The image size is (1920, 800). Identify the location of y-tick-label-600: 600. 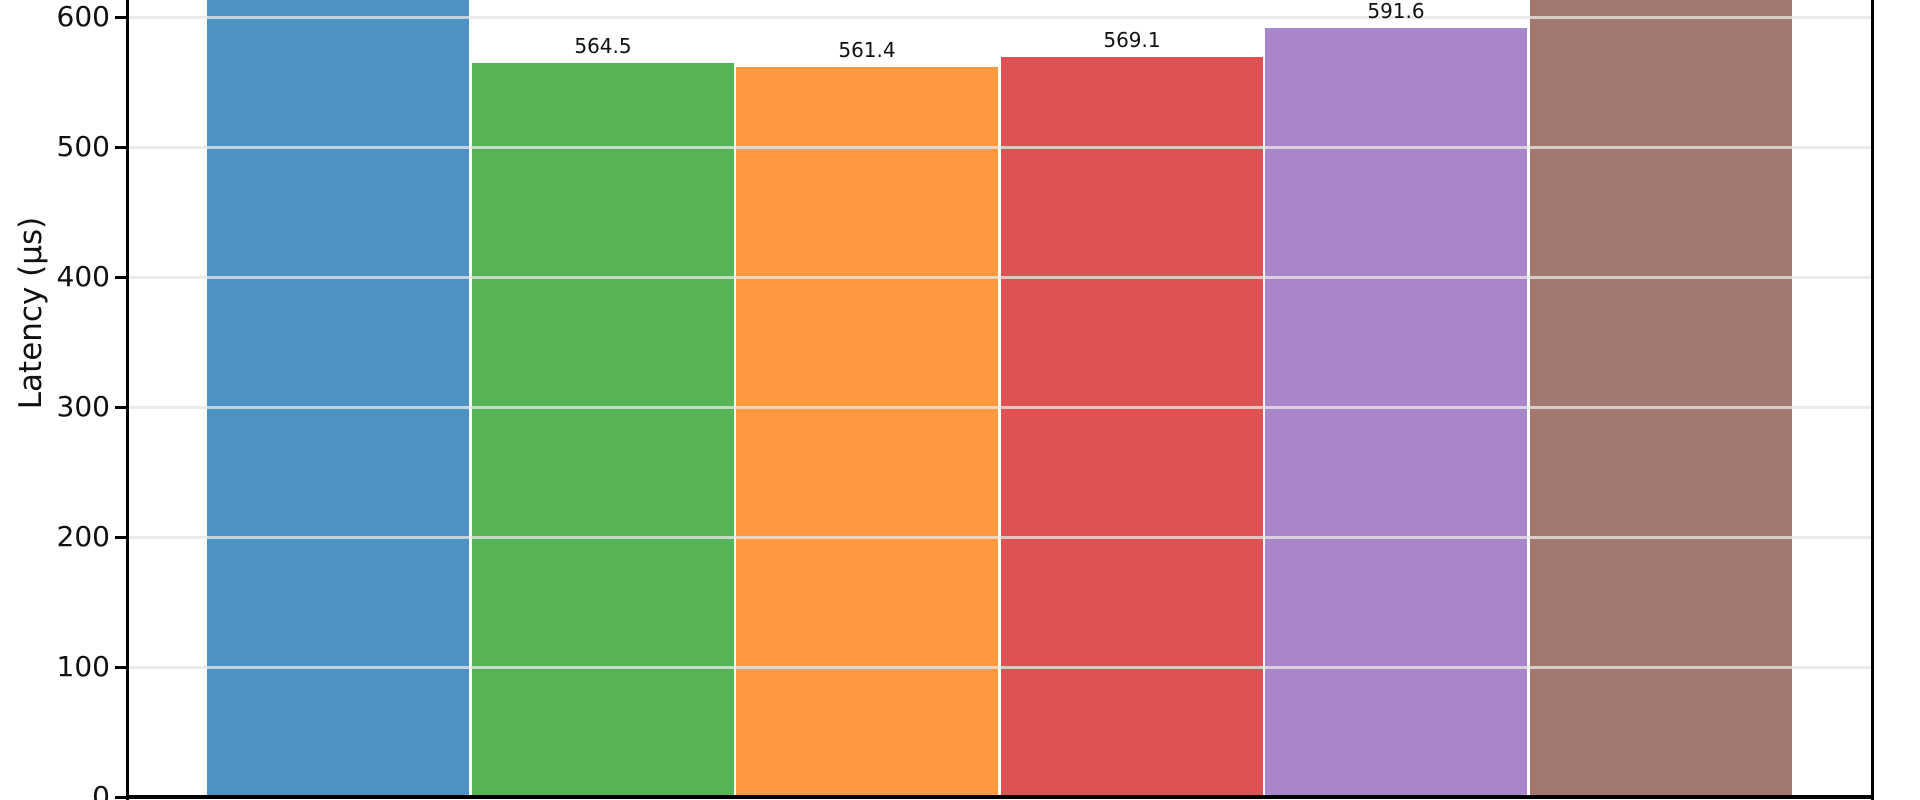
(83, 16).